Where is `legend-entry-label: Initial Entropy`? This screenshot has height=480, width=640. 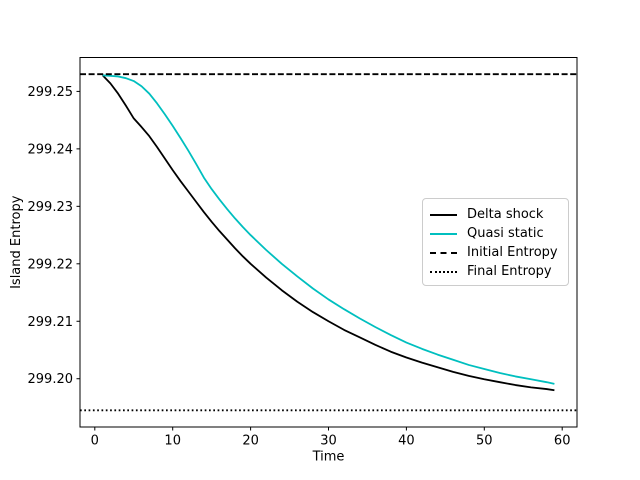
legend-entry-label: Initial Entropy is located at coordinates (512, 252).